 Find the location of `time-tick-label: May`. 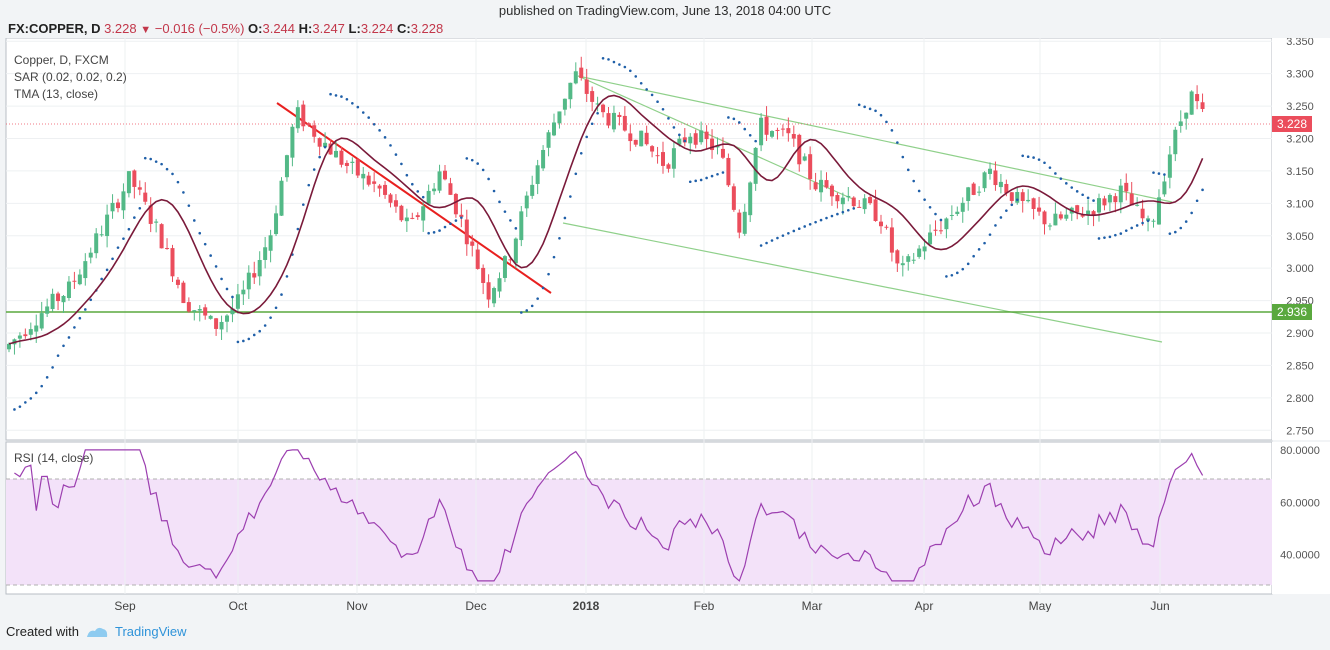

time-tick-label: May is located at coordinates (1040, 605).